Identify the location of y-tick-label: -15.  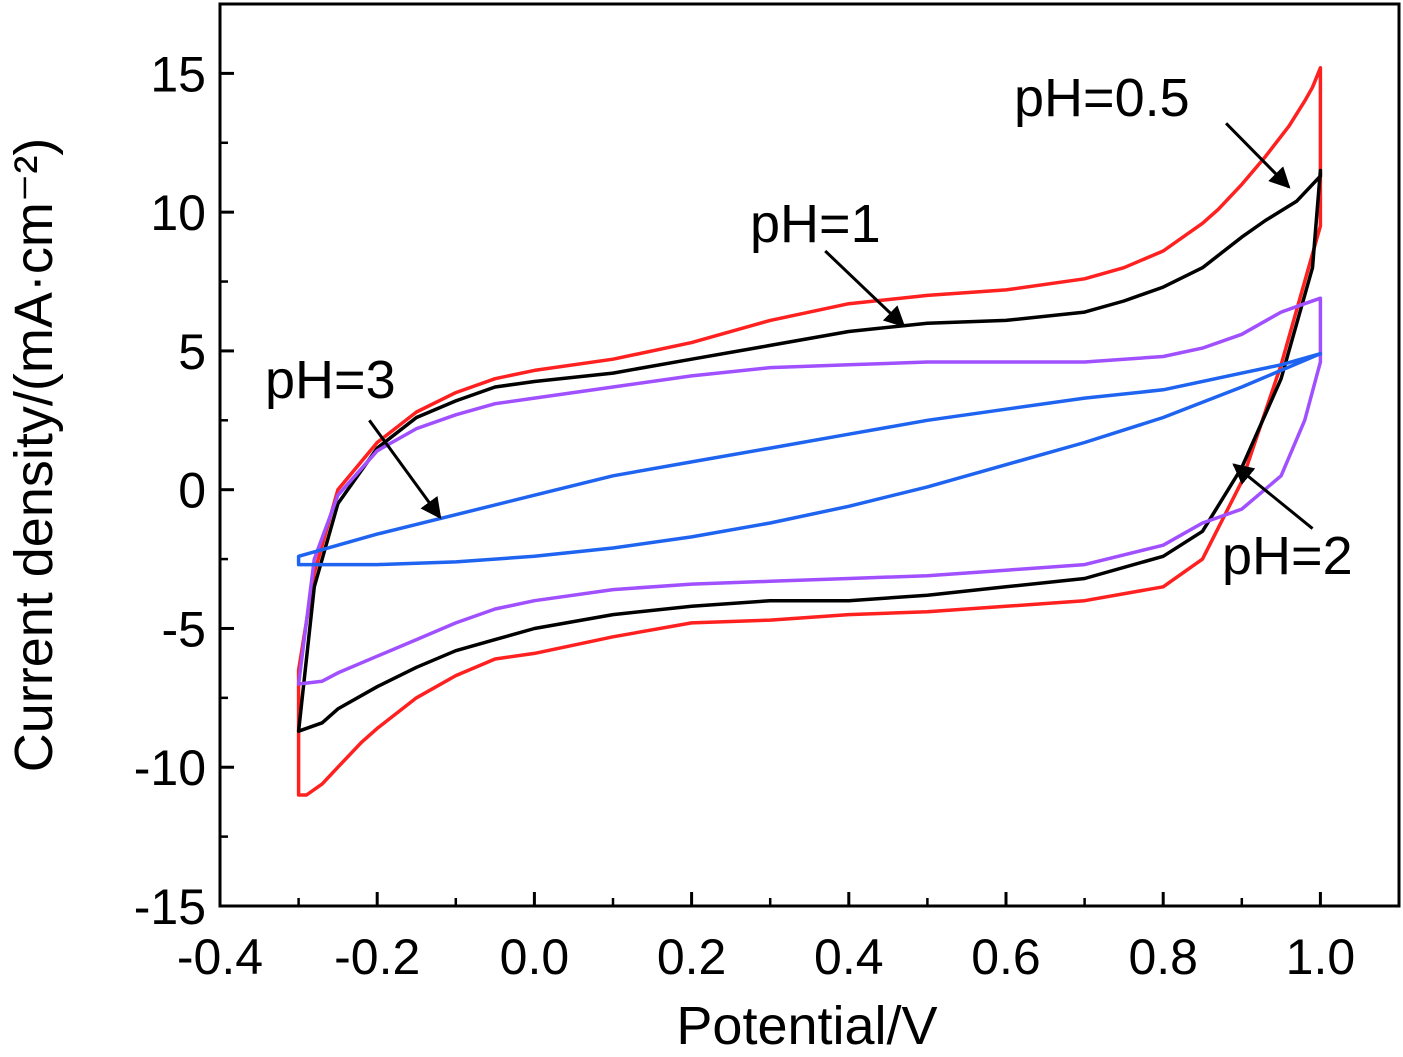
(170, 907).